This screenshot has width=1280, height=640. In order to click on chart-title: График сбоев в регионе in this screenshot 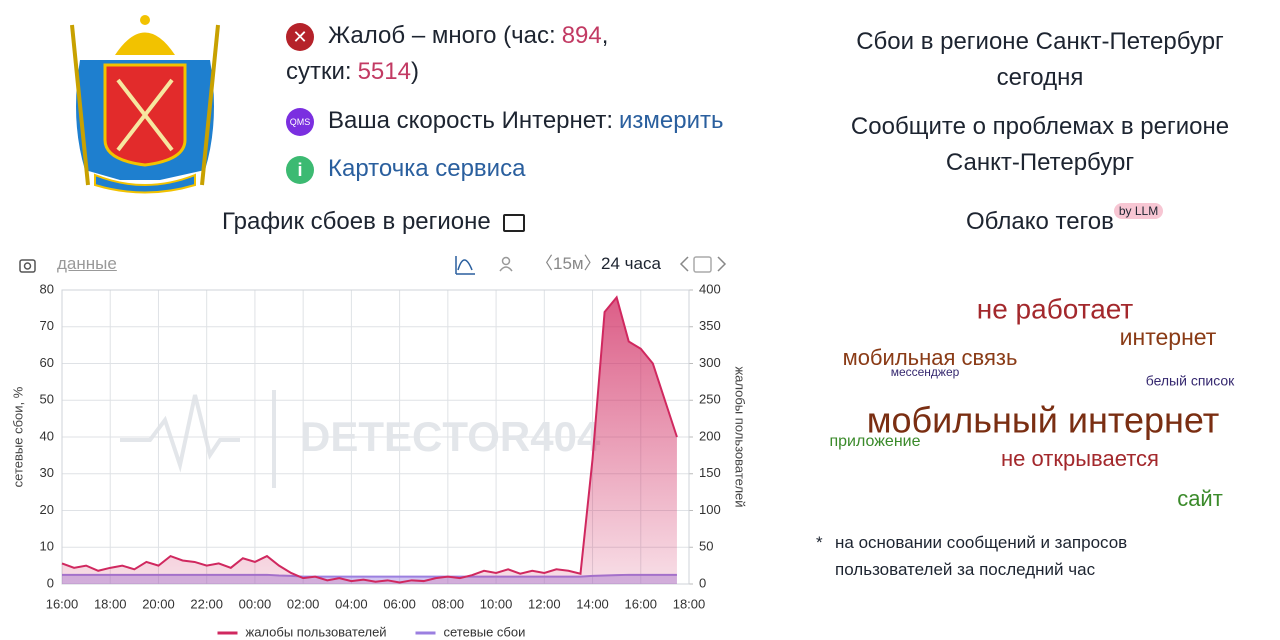, I will do `click(374, 222)`.